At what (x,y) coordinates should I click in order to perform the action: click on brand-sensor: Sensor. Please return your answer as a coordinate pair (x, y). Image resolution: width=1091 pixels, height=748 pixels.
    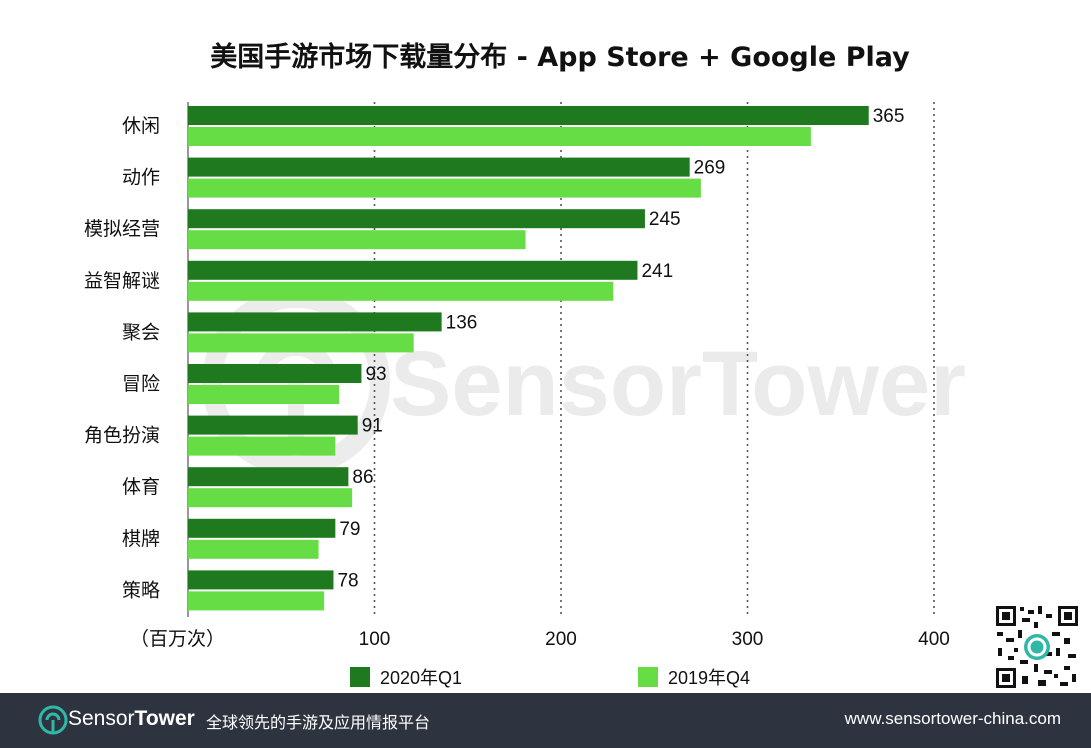
    Looking at the image, I should click on (101, 718).